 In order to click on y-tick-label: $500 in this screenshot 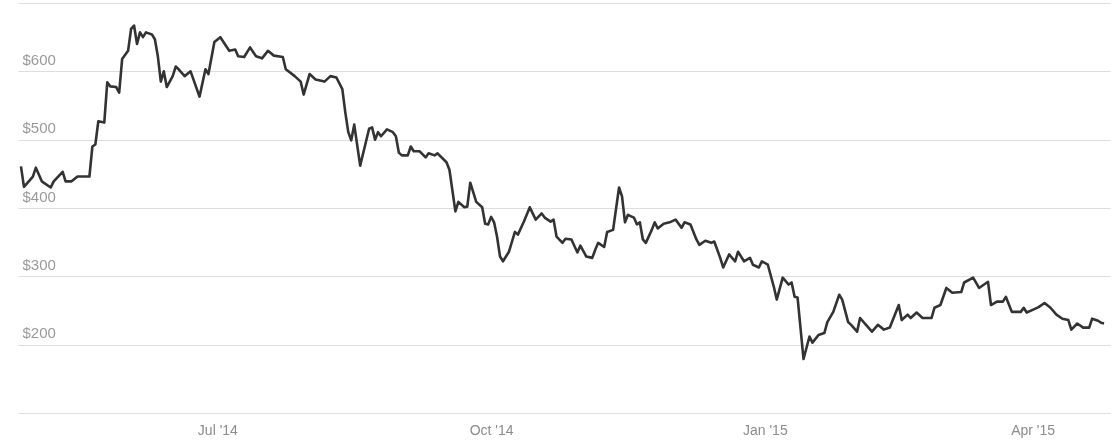, I will do `click(39, 128)`.